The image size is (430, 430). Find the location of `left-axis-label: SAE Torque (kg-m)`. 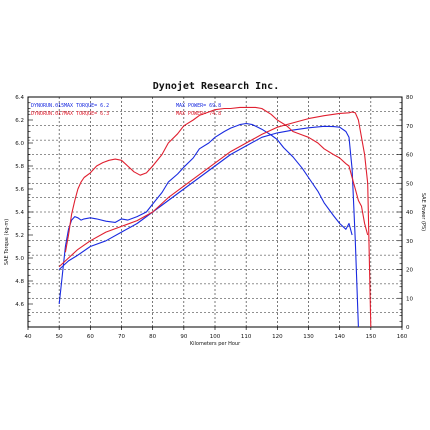

left-axis-label: SAE Torque (kg-m) is located at coordinates (7, 242).